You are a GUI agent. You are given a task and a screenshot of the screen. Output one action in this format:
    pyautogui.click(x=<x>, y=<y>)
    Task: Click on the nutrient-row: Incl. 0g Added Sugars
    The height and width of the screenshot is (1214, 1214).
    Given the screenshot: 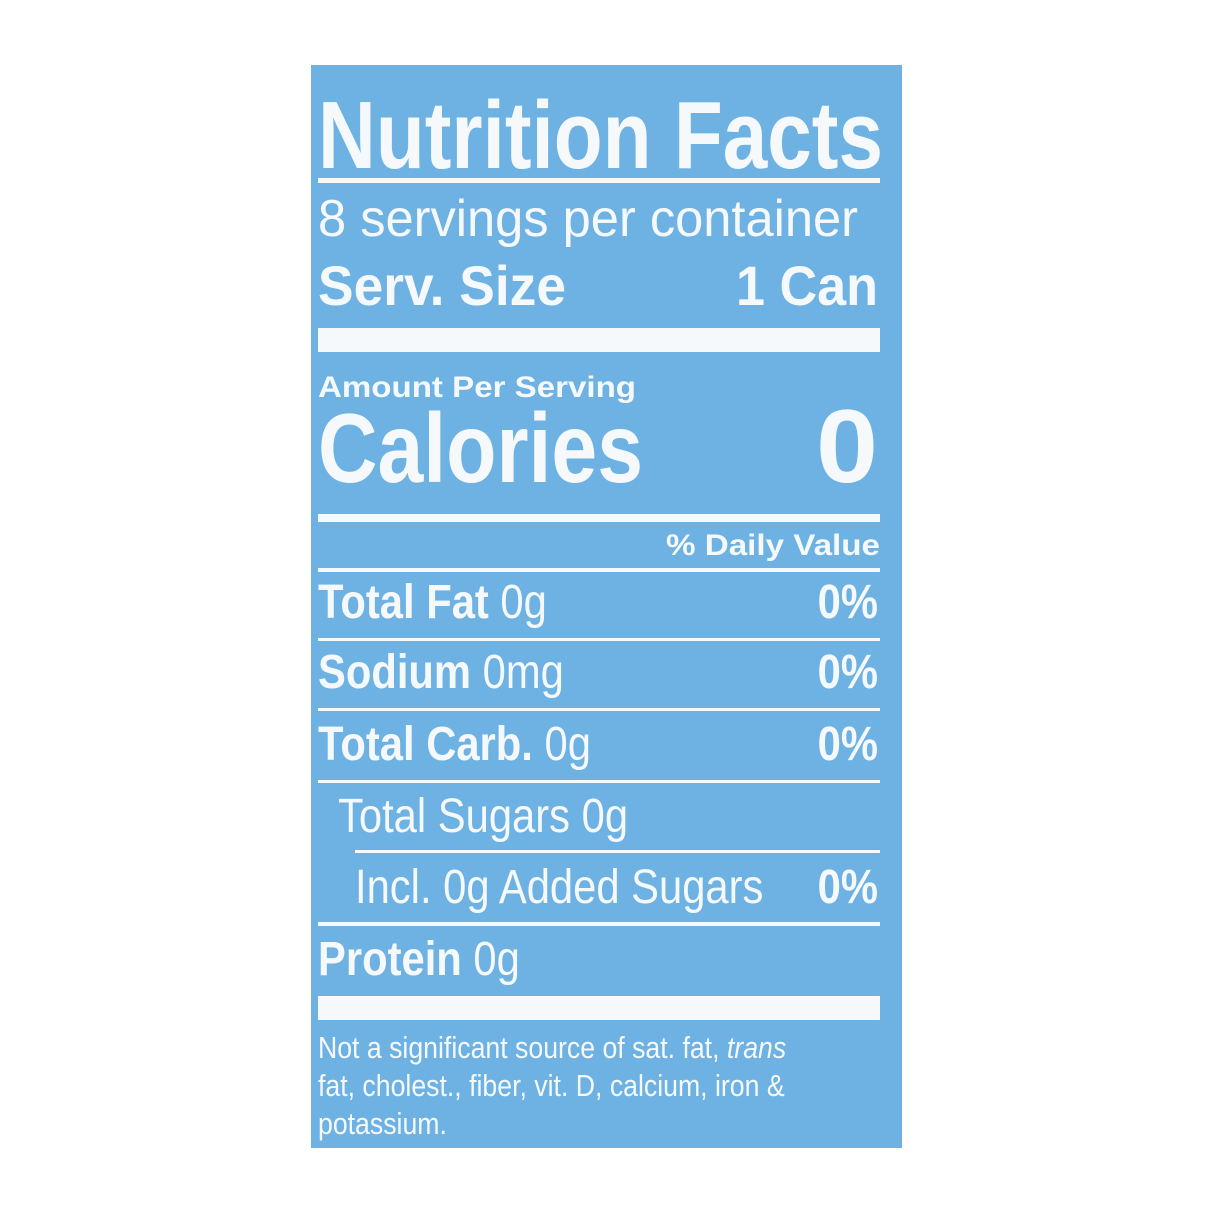 What is the action you would take?
    pyautogui.click(x=559, y=886)
    